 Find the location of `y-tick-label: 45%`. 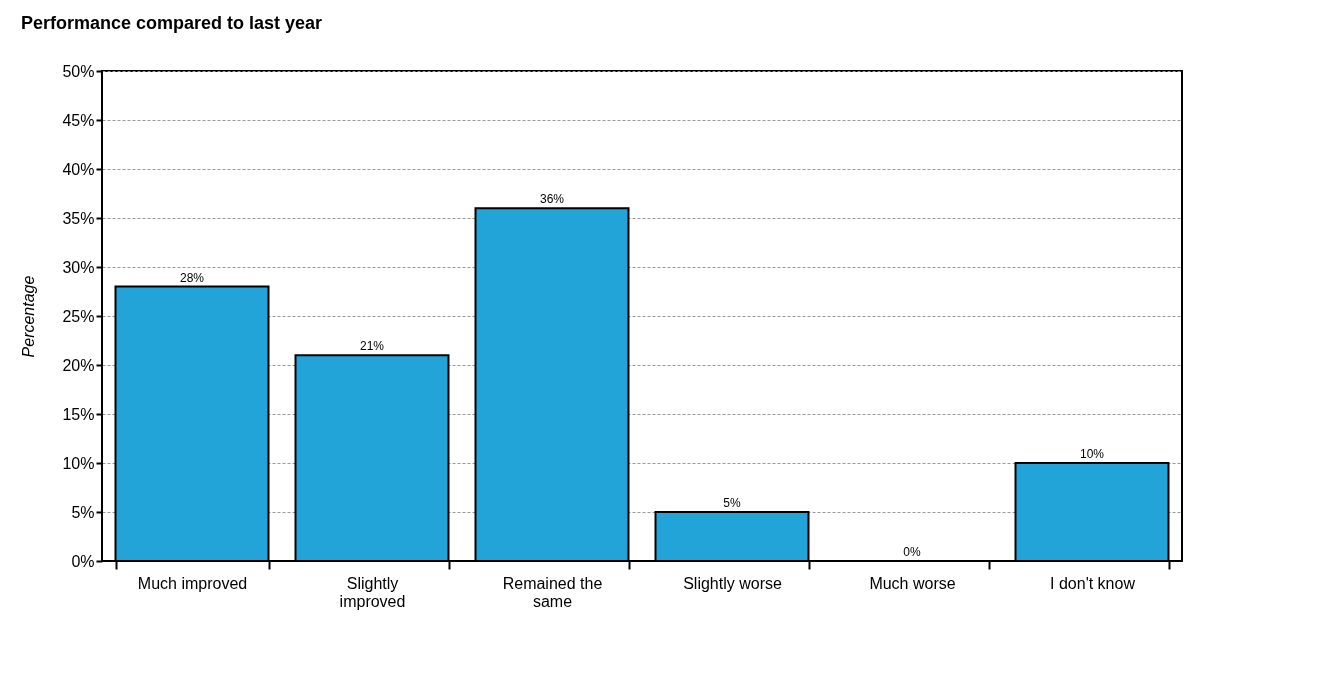

y-tick-label: 45% is located at coordinates (78, 120).